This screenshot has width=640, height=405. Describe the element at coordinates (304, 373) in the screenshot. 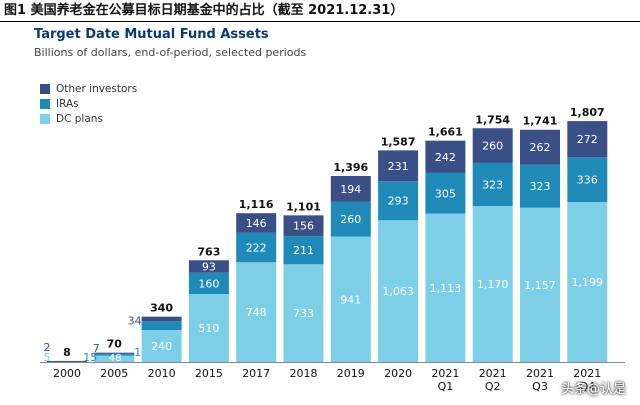

I see `x-tick-label: 2018` at that location.